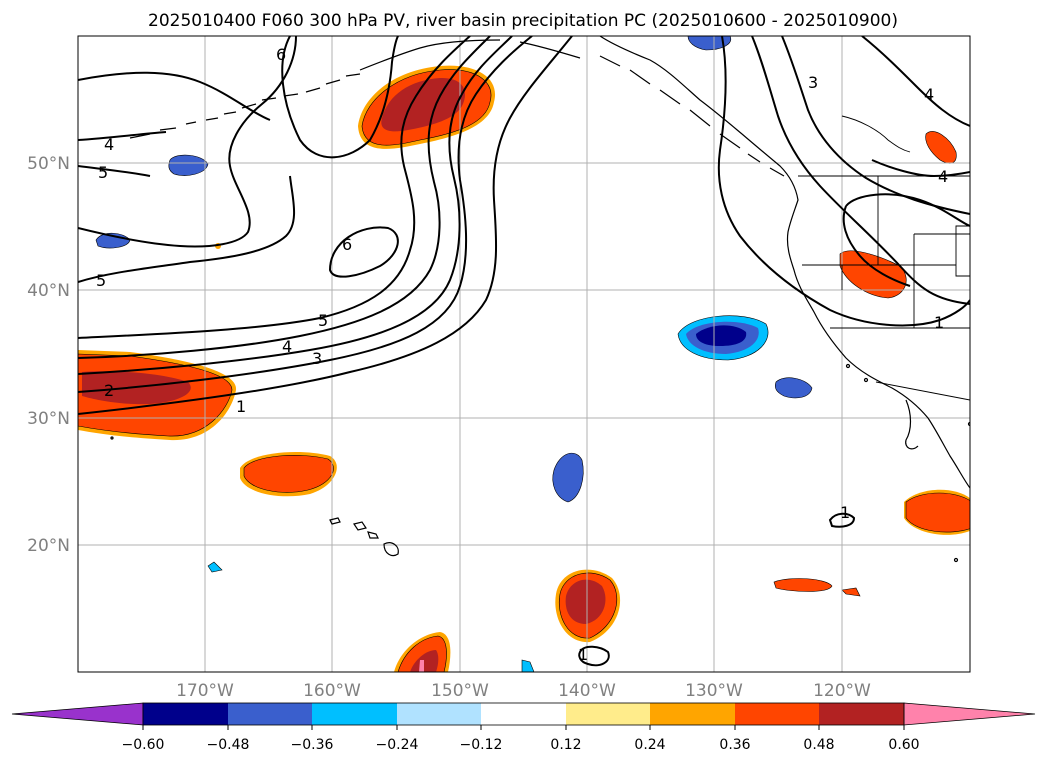 This screenshot has height=765, width=1047. I want to click on colorbar-tick-label: −0.12, so click(481, 745).